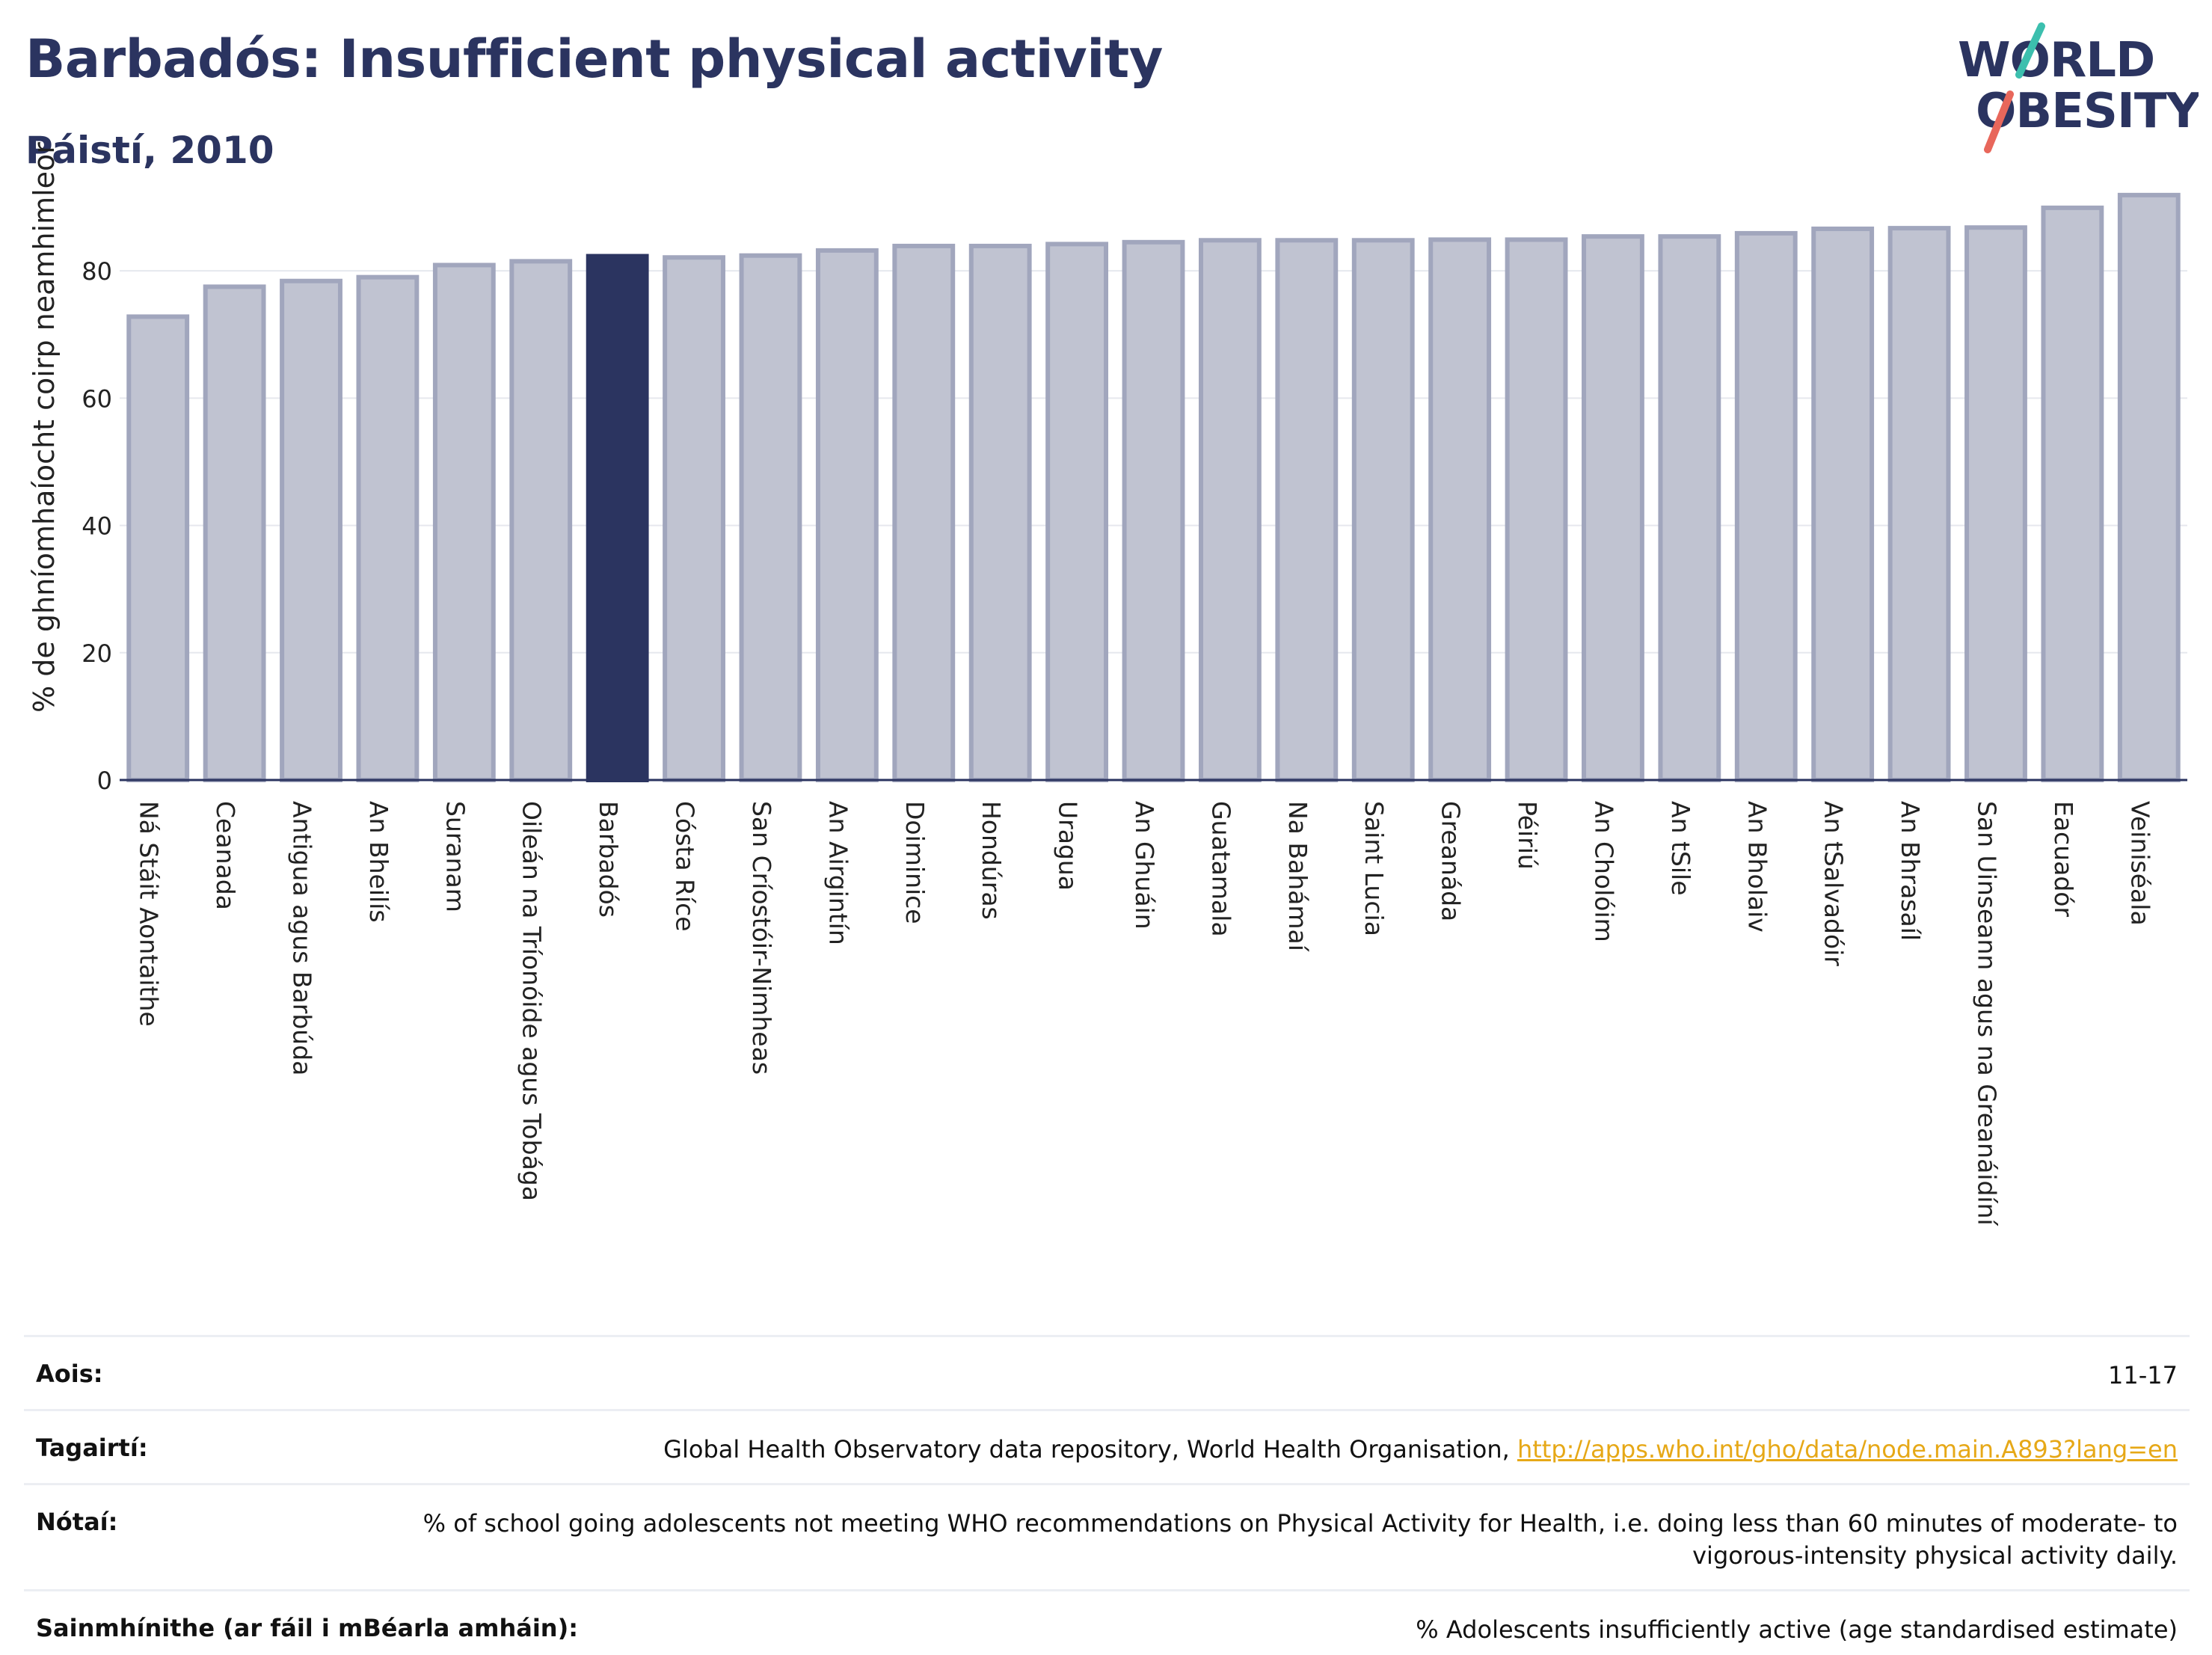 The image size is (2212, 1655). I want to click on x-tick-label: San Críostóir-Nimheas, so click(761, 938).